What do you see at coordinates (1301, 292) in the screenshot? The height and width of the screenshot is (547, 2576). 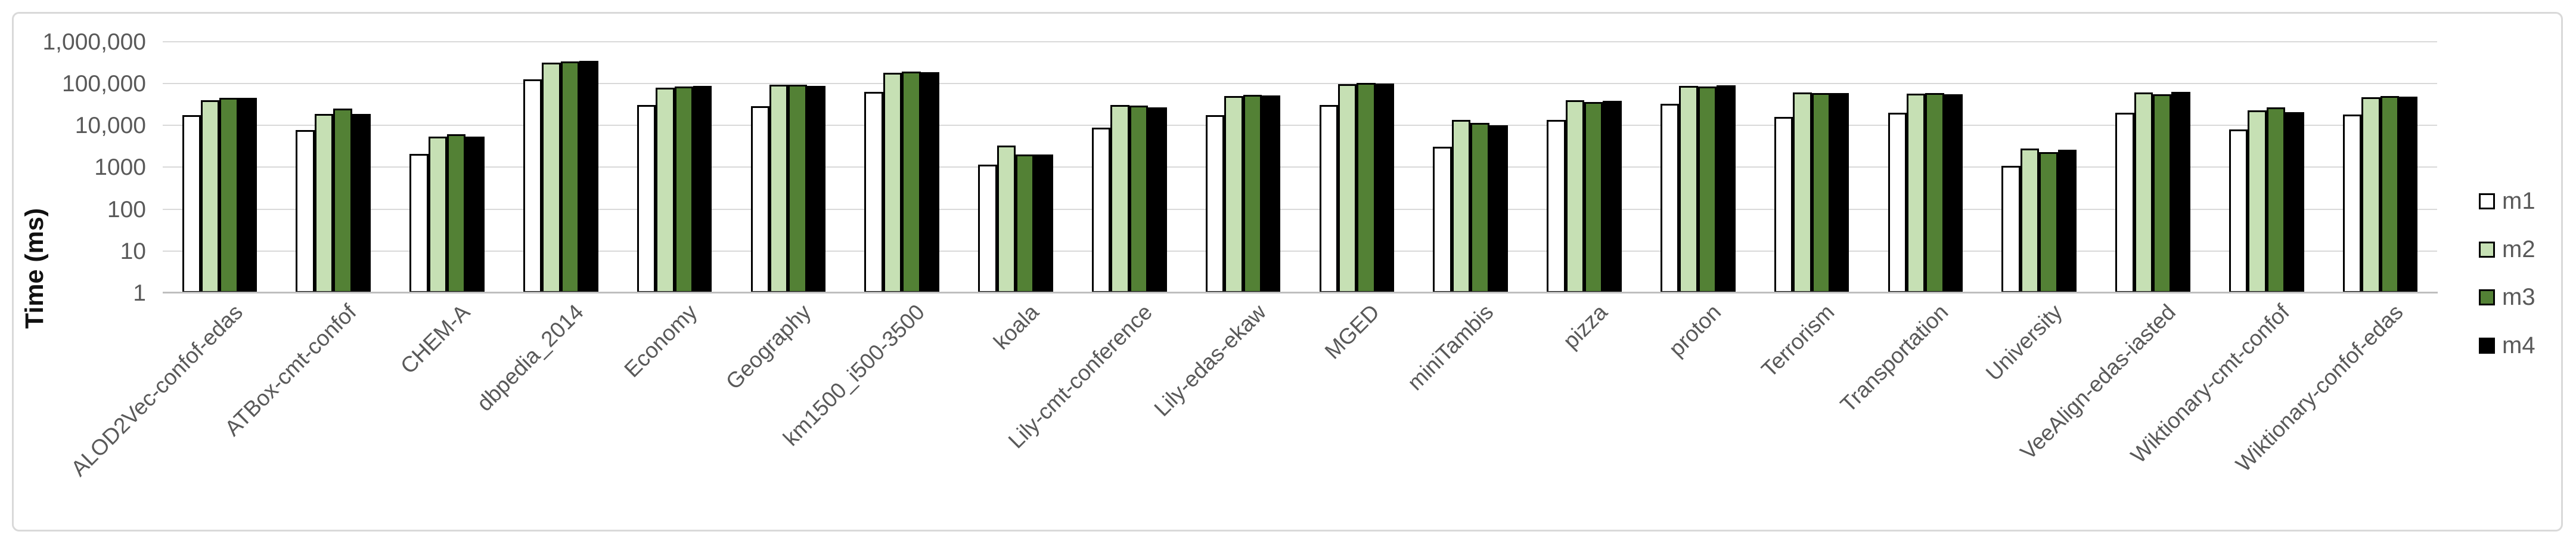 I see `x-axis-line` at bounding box center [1301, 292].